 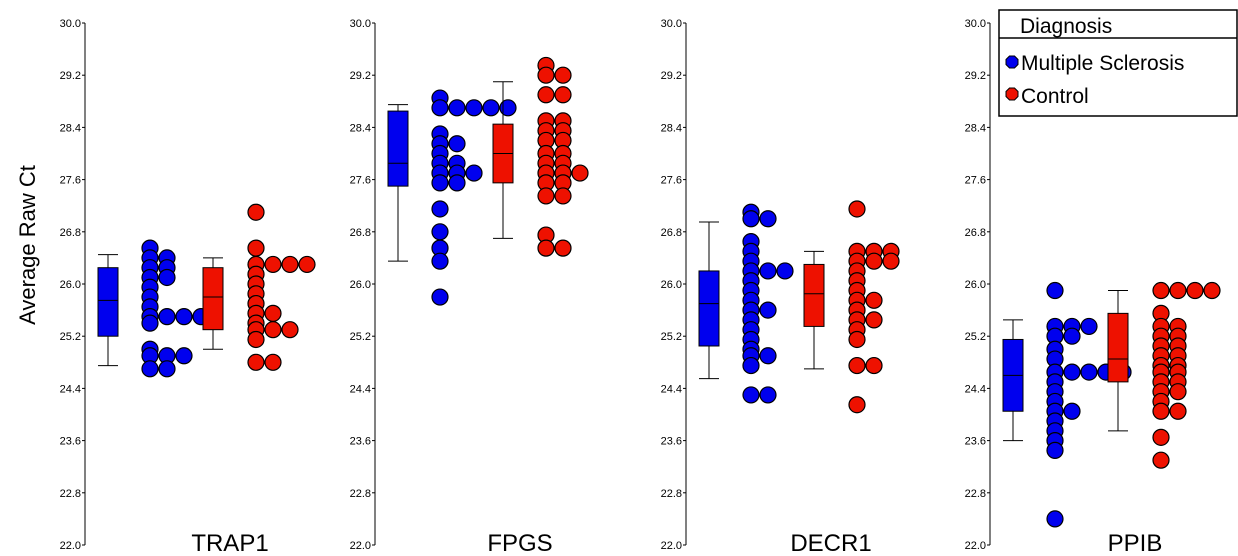 I want to click on legend-entry-ms: Multiple Sclerosis, so click(x=1094, y=63).